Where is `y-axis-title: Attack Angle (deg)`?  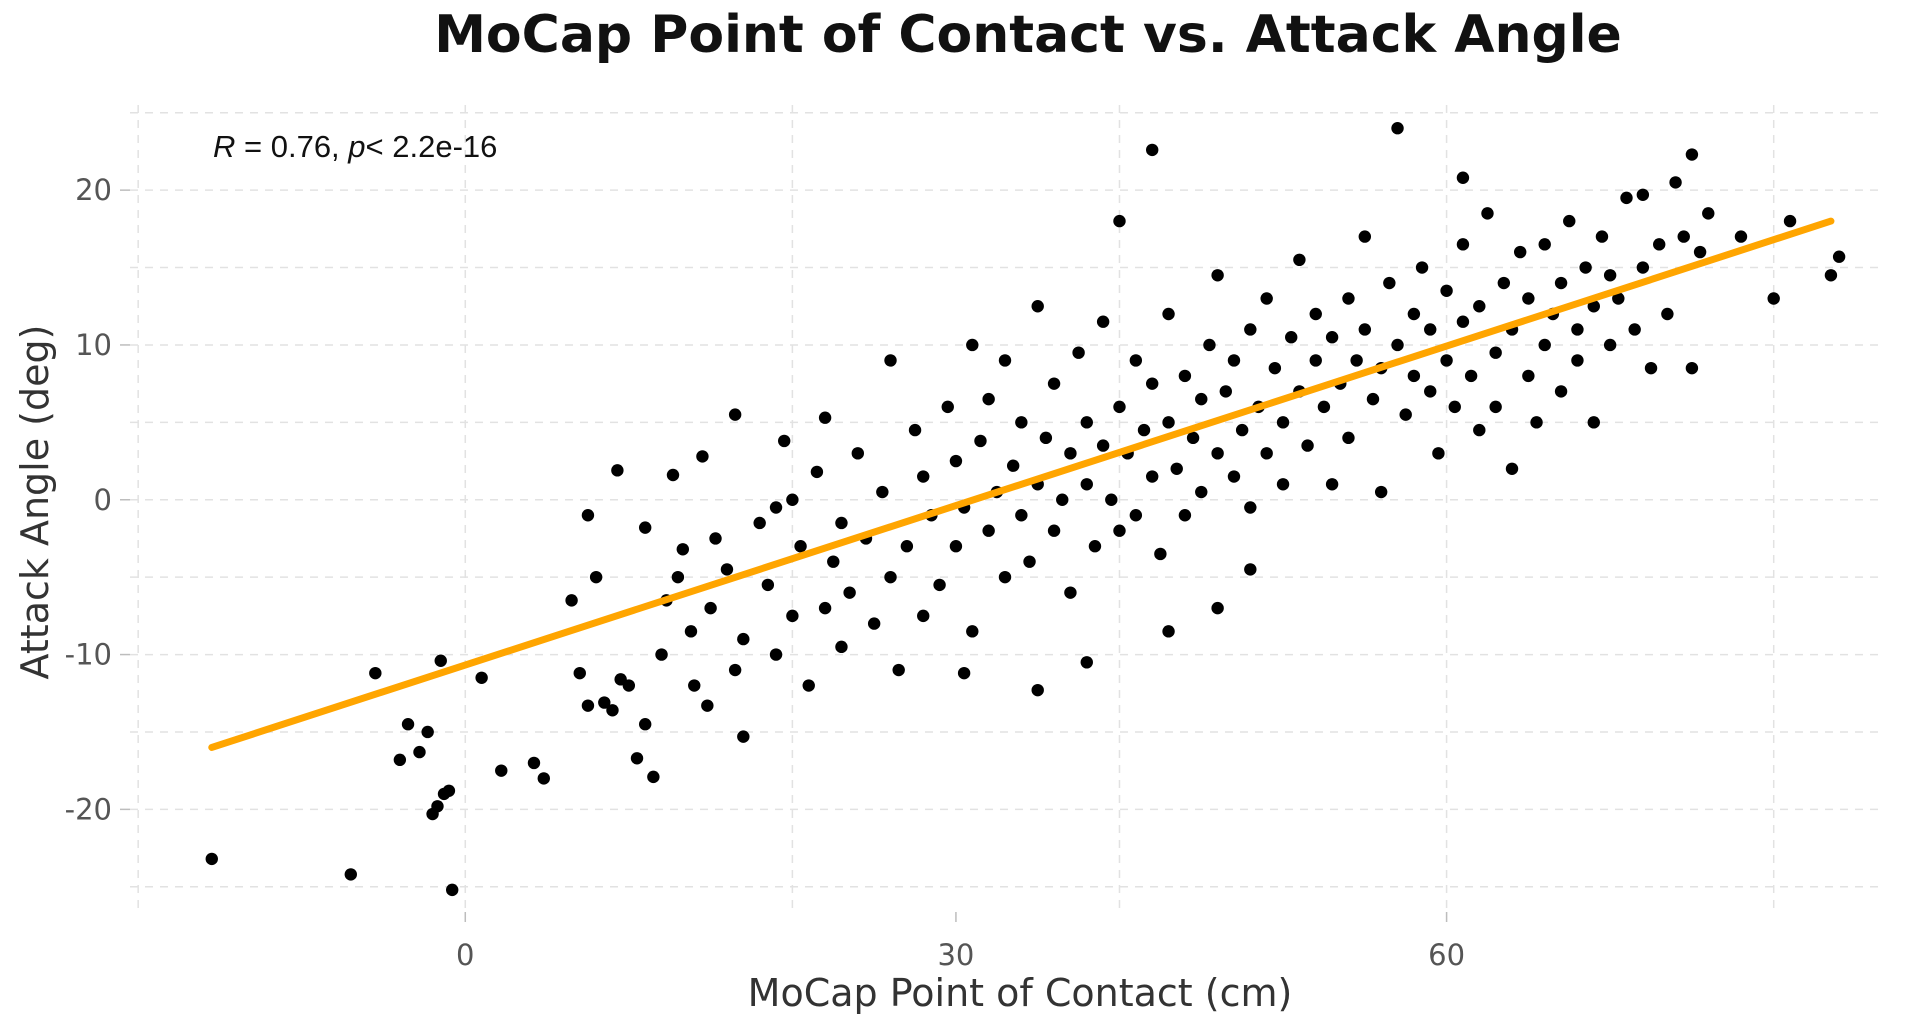
y-axis-title: Attack Angle (deg) is located at coordinates (35, 502).